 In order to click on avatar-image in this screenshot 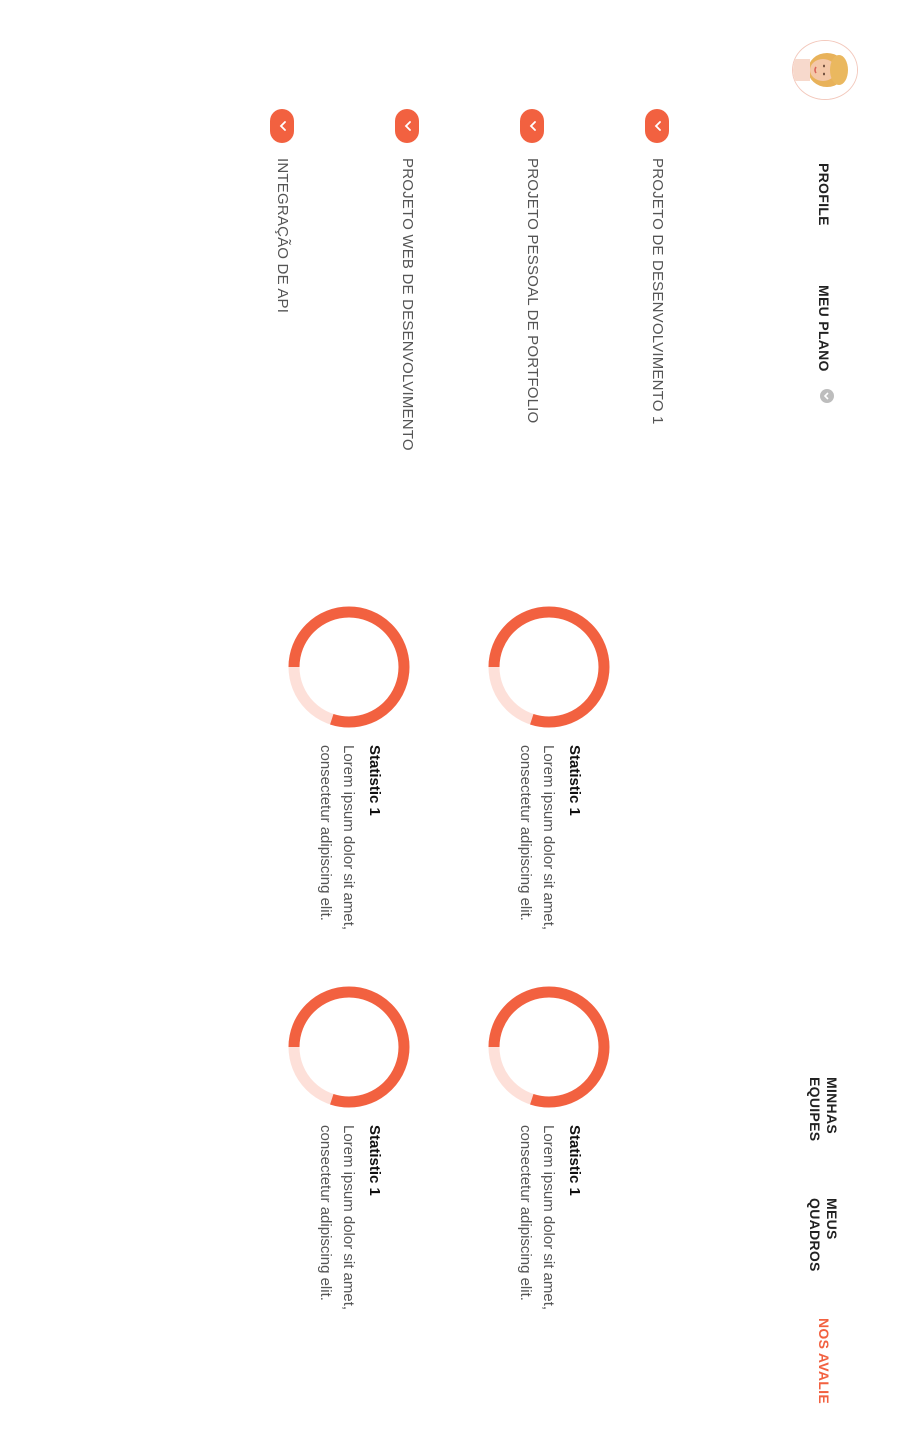, I will do `click(825, 70)`.